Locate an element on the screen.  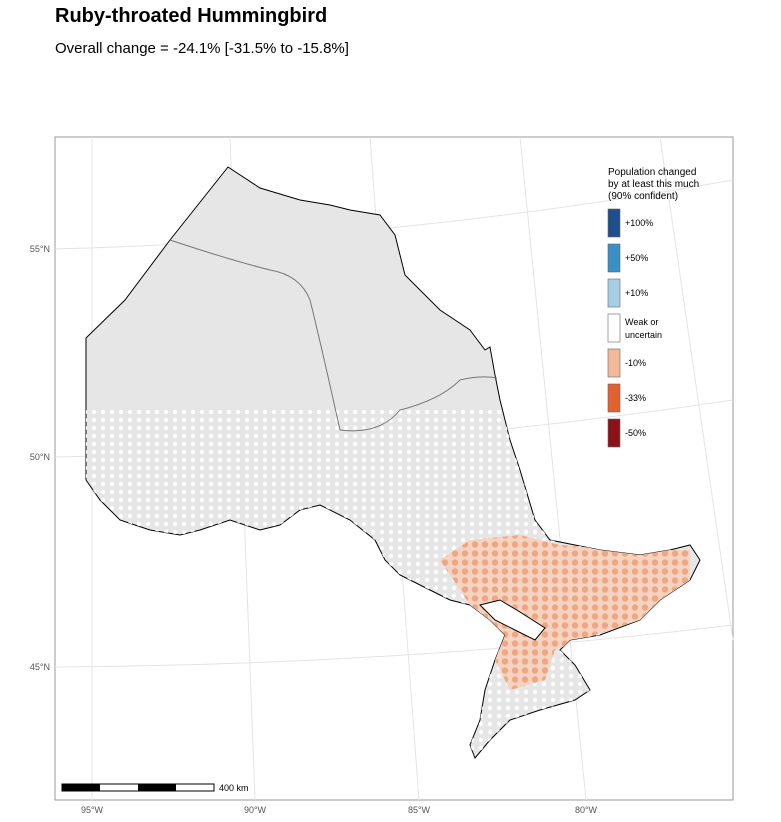
legend-label: Weak or is located at coordinates (641, 322).